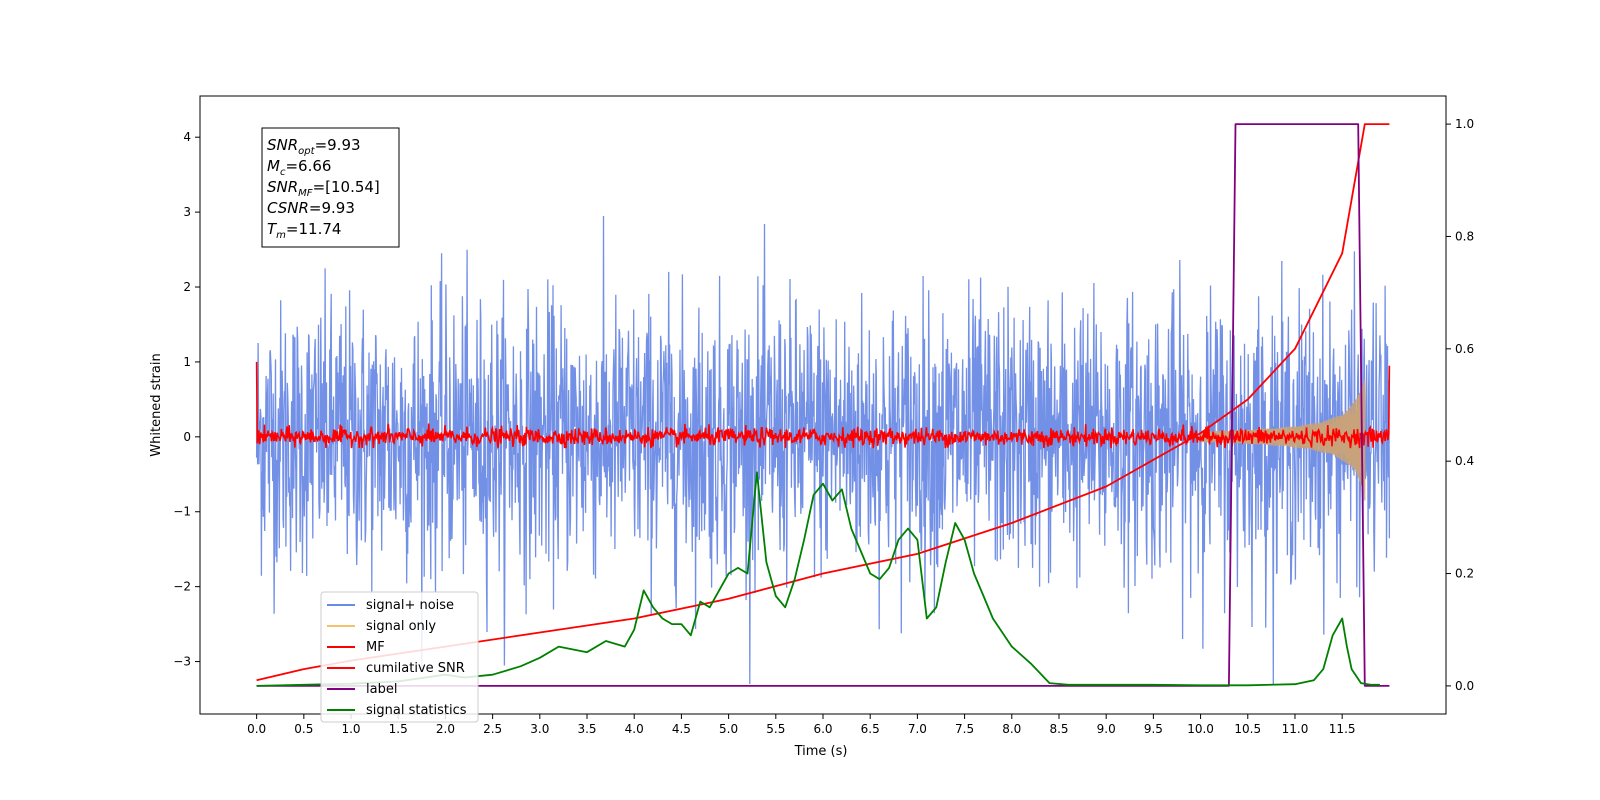 The height and width of the screenshot is (800, 1600). Describe the element at coordinates (1464, 461) in the screenshot. I see `y2-tick-label: 0.4` at that location.